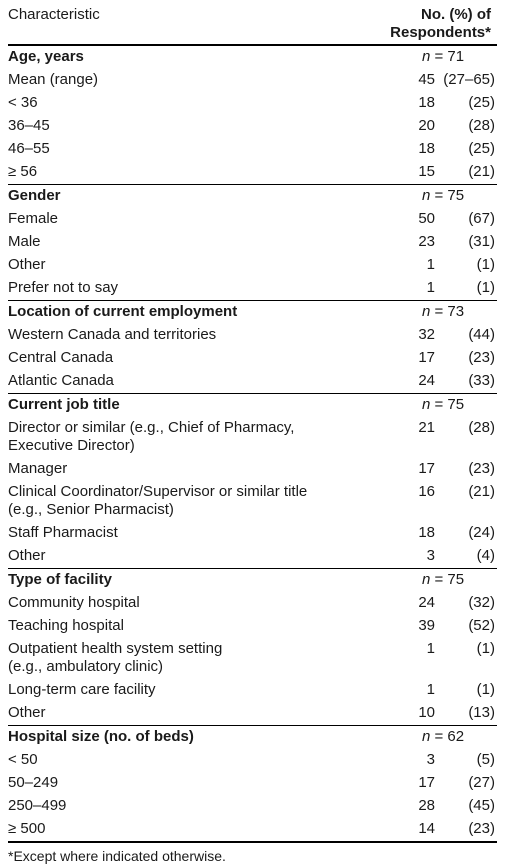  I want to click on table-row: Other 1 (1), so click(252, 265).